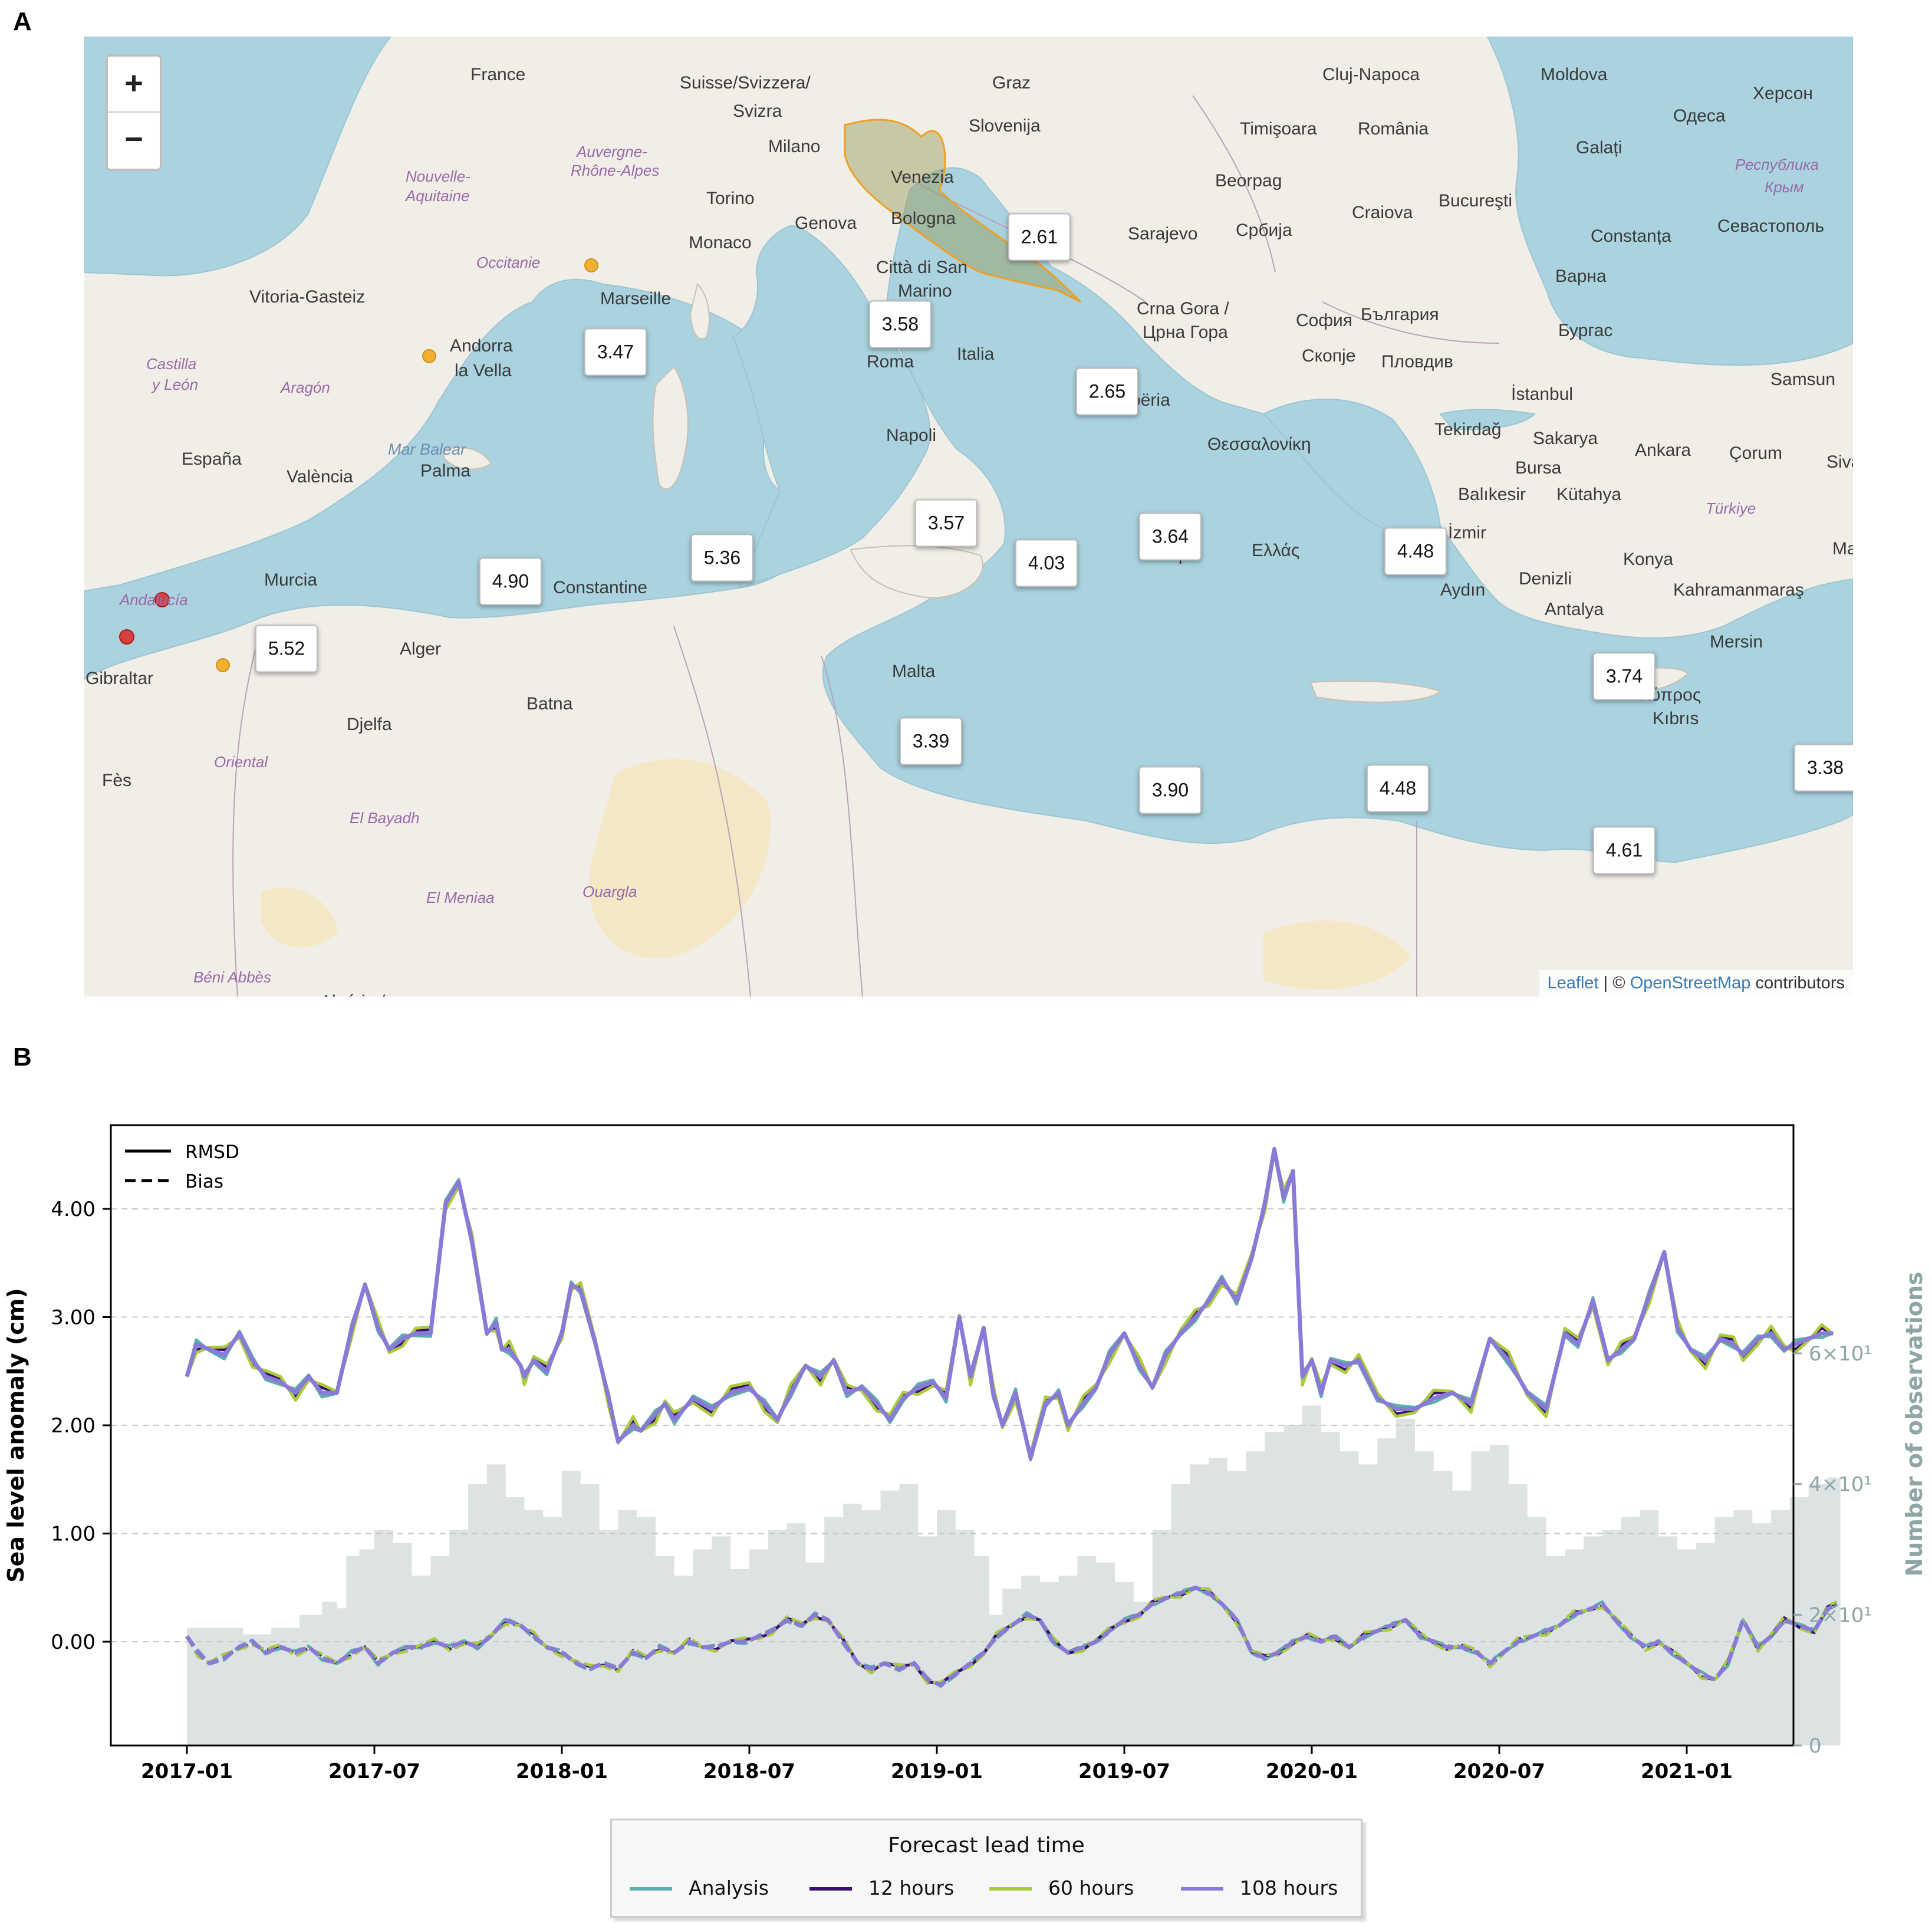 The width and height of the screenshot is (1932, 1923). Describe the element at coordinates (73, 1535) in the screenshot. I see `y-tick-label: 1.00` at that location.